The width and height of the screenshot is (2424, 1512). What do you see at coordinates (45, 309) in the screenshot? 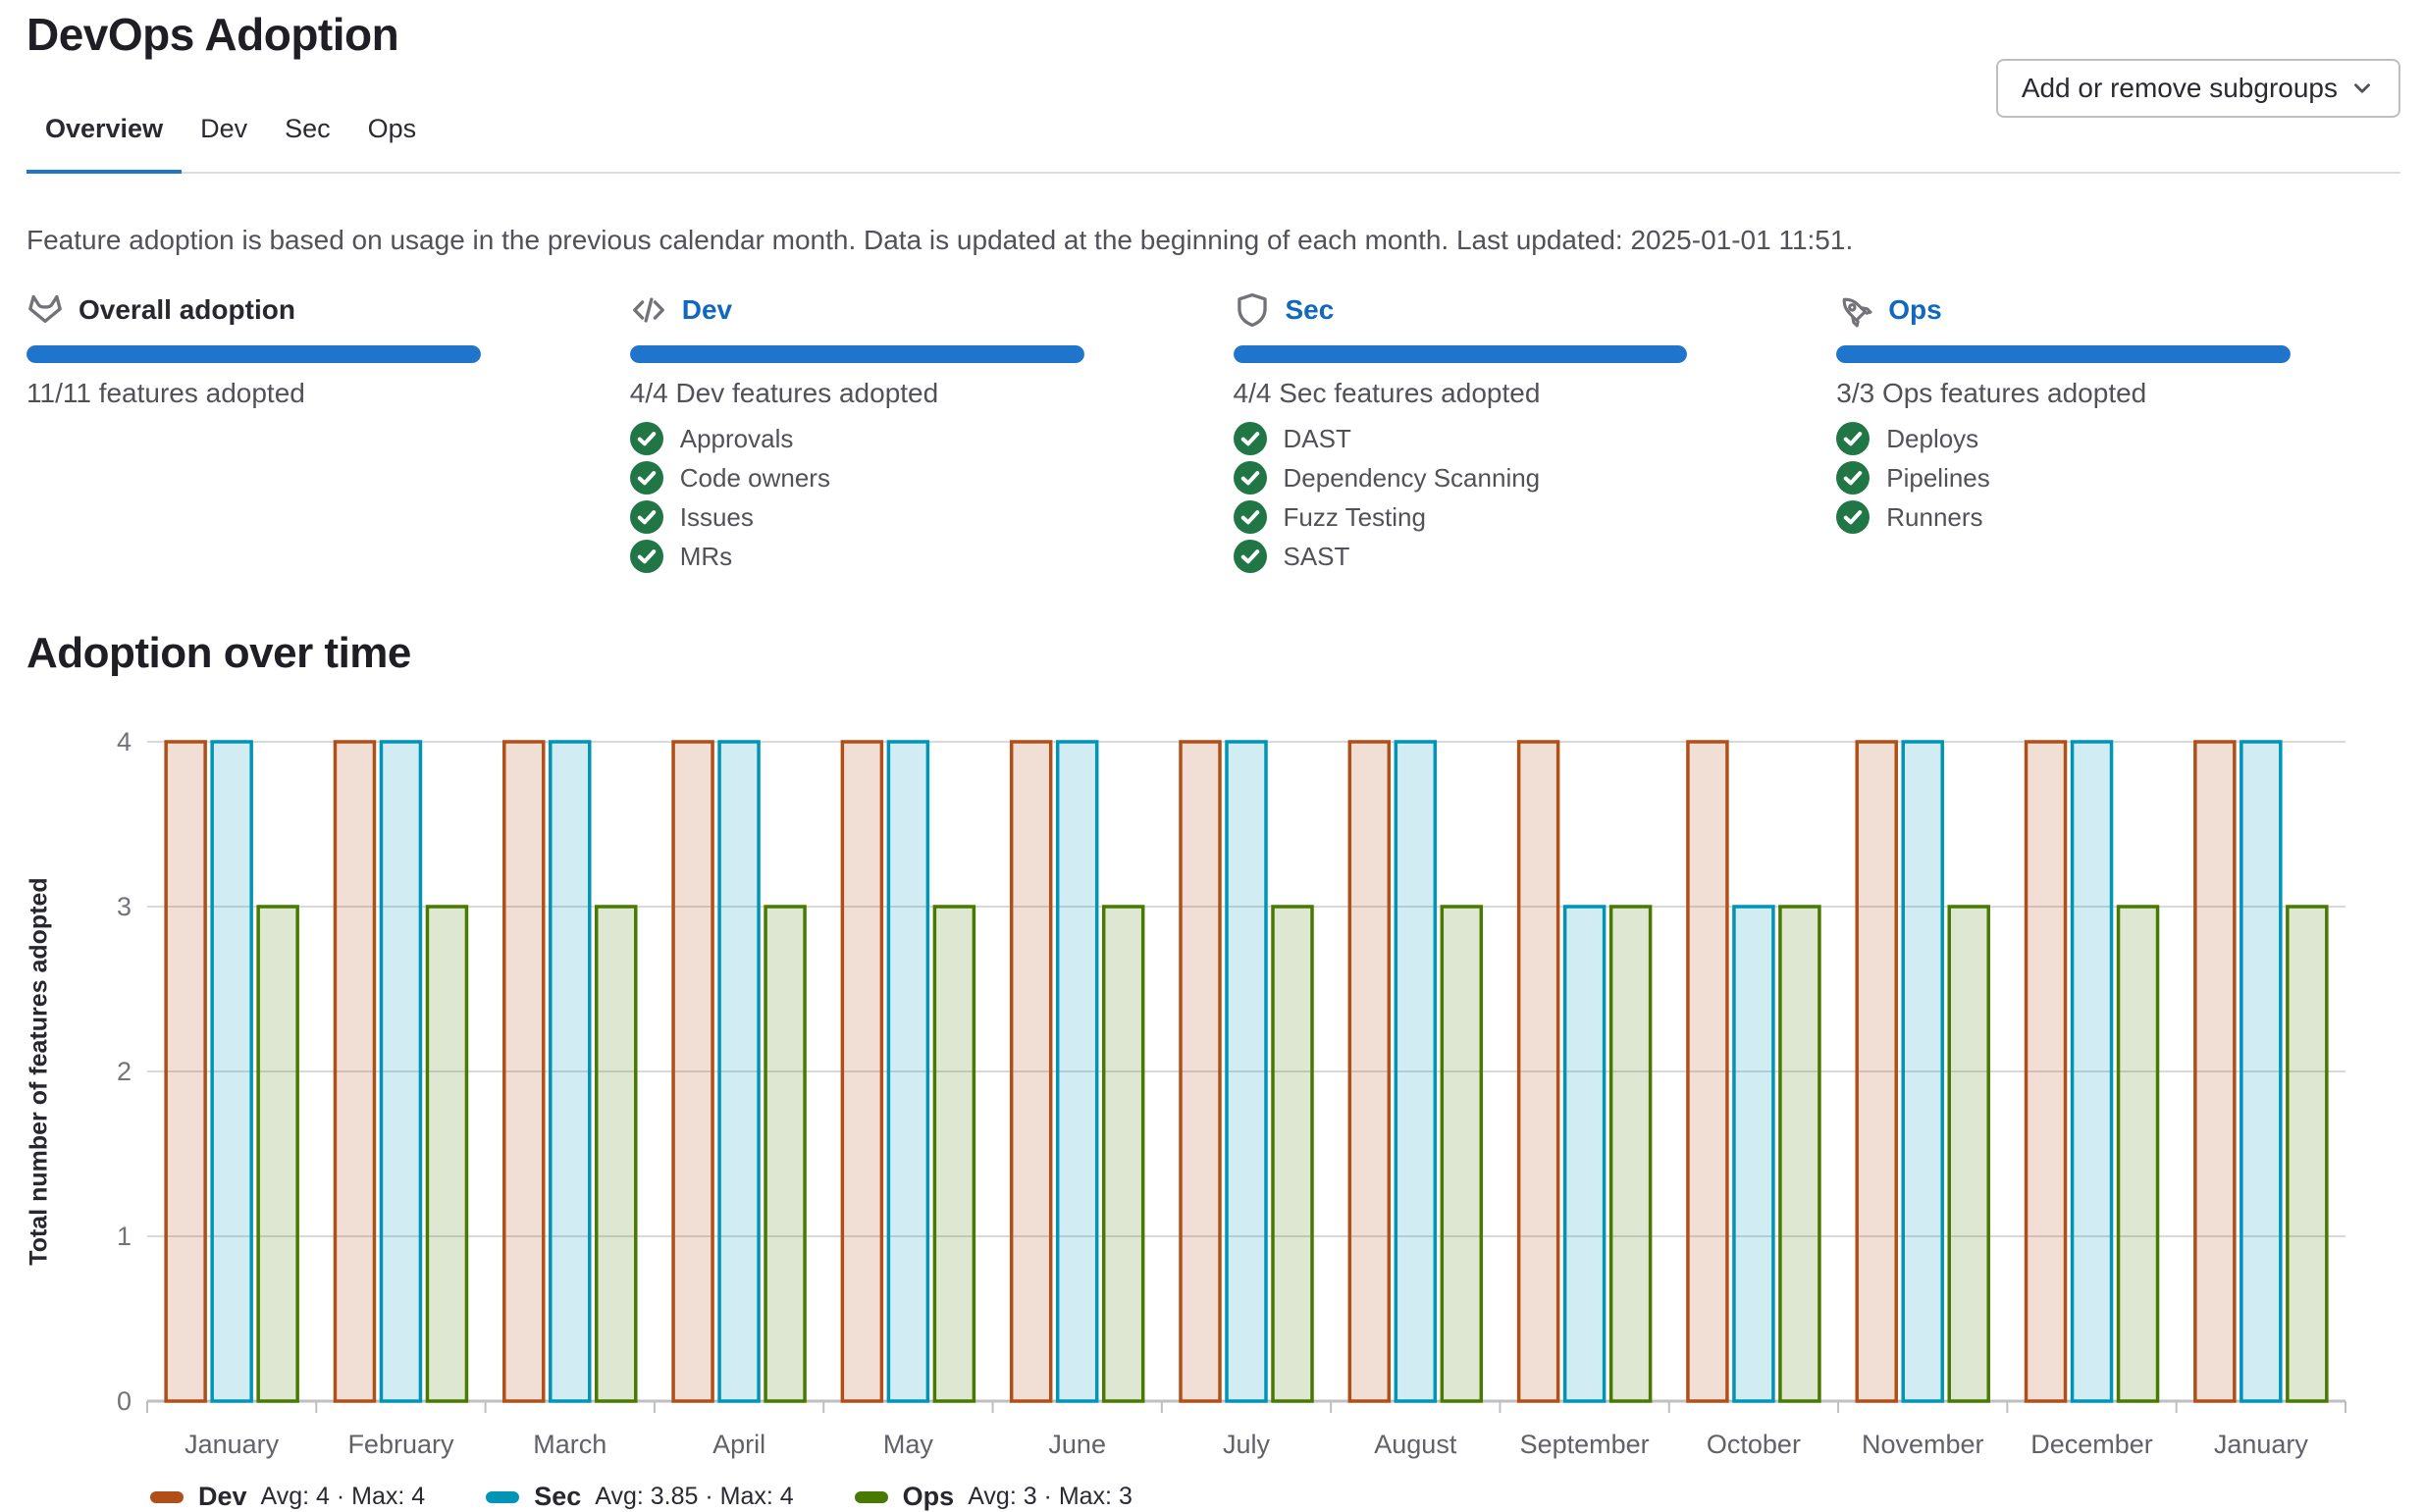
I see `tanuki-icon` at bounding box center [45, 309].